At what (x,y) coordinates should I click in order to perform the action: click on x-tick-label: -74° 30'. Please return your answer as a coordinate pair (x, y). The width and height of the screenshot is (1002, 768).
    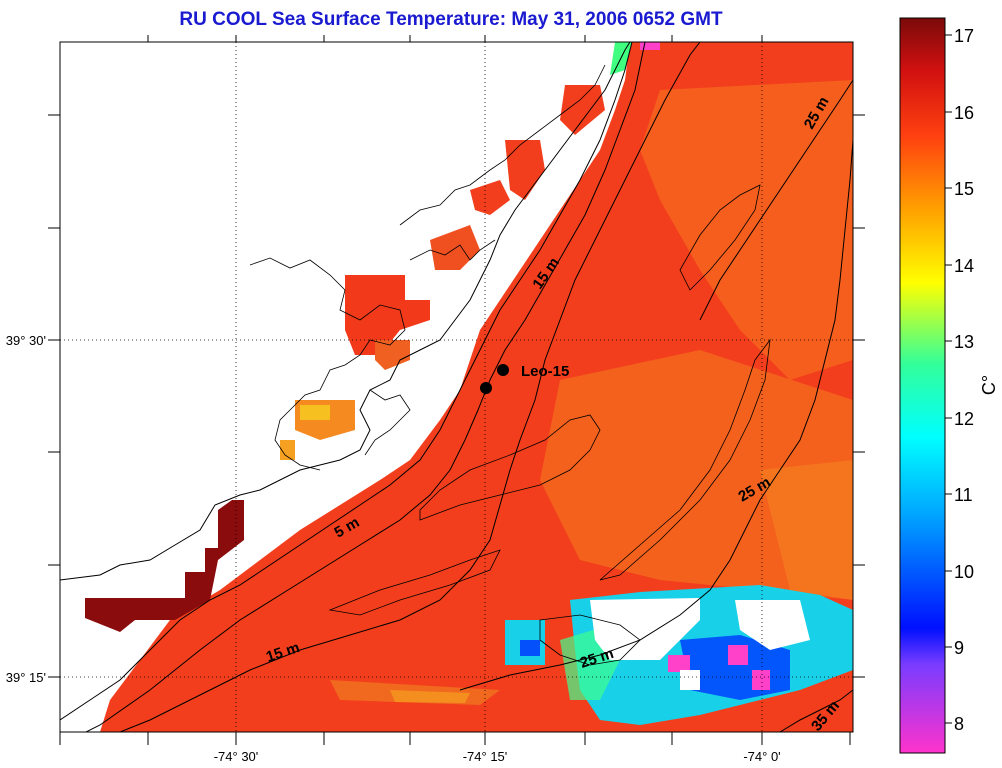
    Looking at the image, I should click on (236, 756).